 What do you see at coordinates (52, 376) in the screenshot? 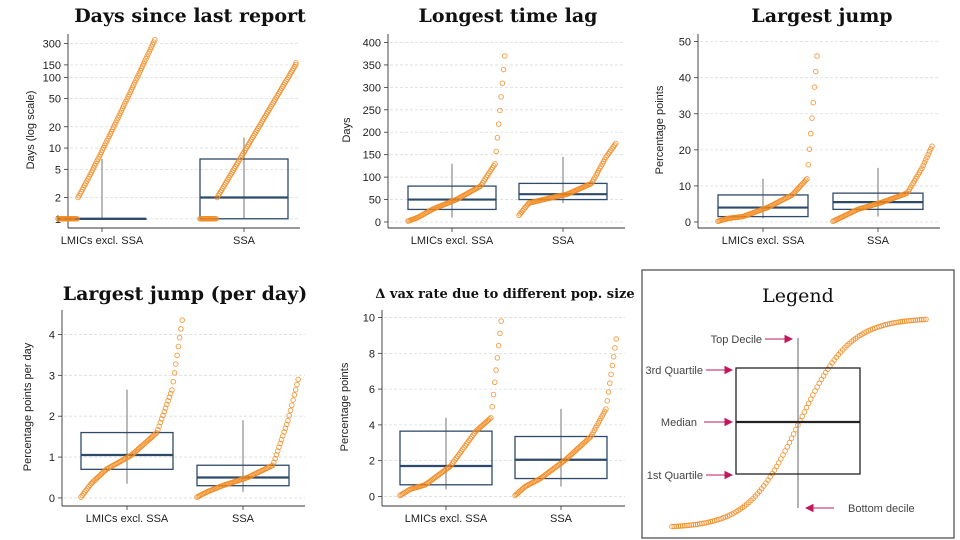
I see `y-tick-label: 3` at bounding box center [52, 376].